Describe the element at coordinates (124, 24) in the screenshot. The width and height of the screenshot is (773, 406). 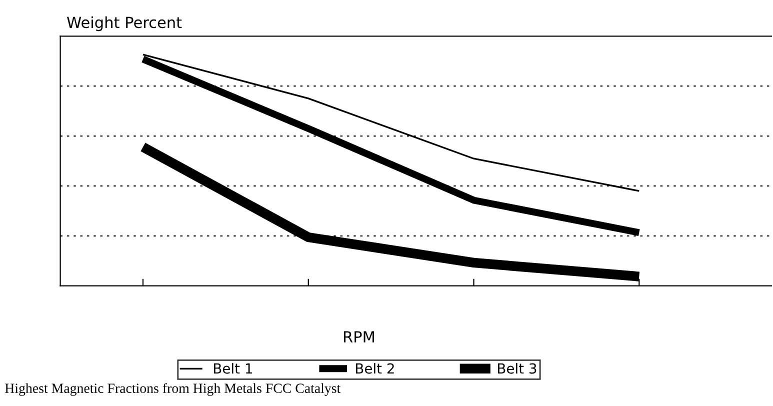
I see `y-axis-title: Weight Percent` at that location.